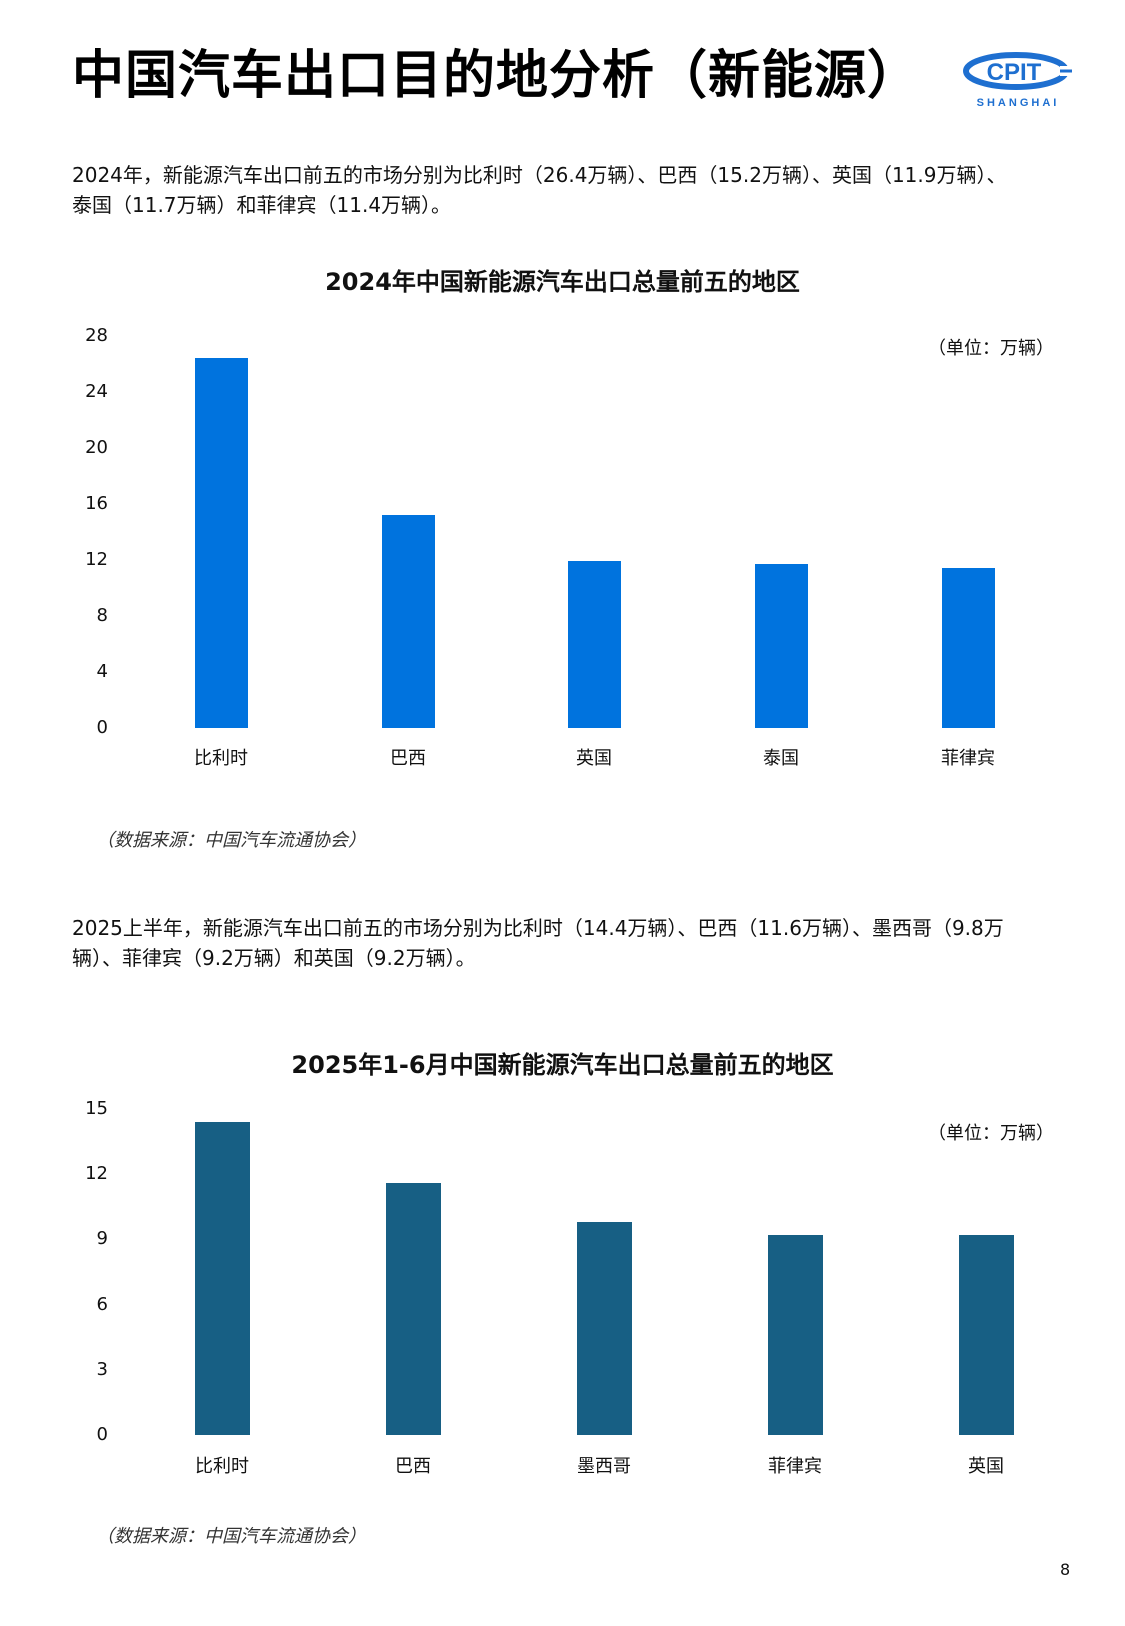  What do you see at coordinates (102, 1238) in the screenshot?
I see `y-tick: 9` at bounding box center [102, 1238].